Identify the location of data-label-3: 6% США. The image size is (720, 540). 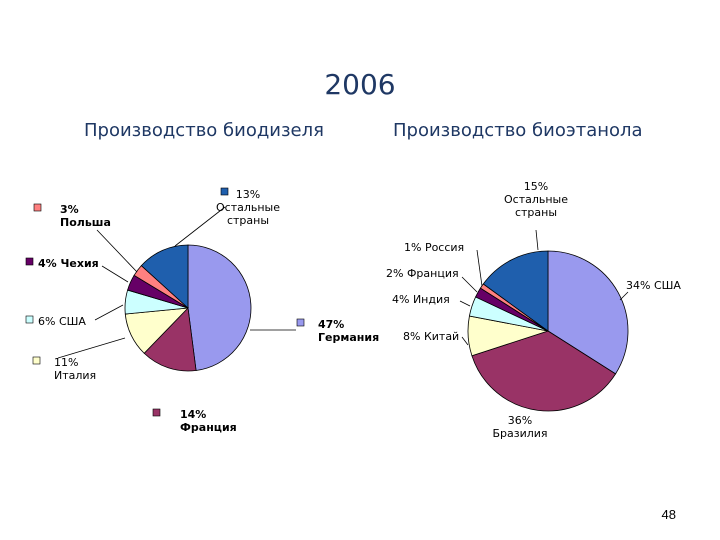
(62, 321).